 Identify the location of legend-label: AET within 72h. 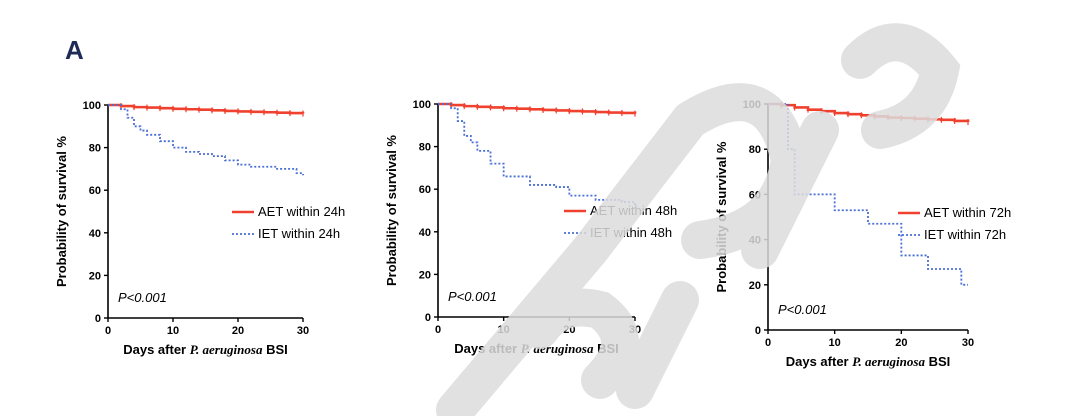
(967, 212).